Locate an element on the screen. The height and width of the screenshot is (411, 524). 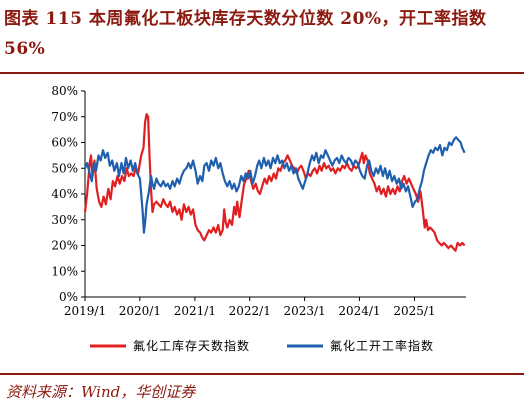
chart-title: 图表 115 本周氟化工板块库存天数分位数 20%，开工率指数 56% is located at coordinates (245, 34).